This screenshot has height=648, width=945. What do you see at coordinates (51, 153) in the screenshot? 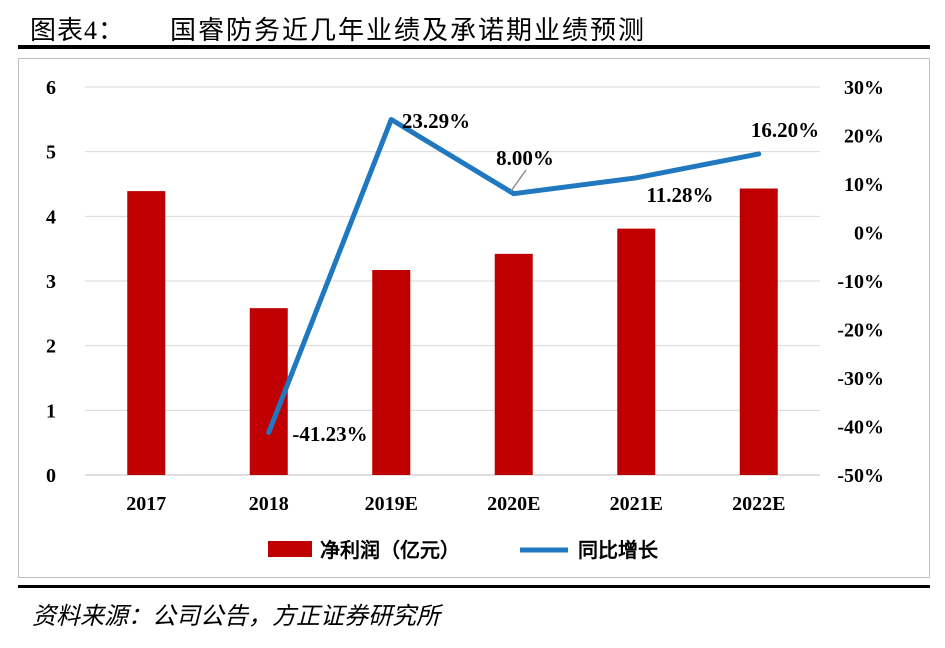
I see `left-axis-tick-label: 5` at bounding box center [51, 153].